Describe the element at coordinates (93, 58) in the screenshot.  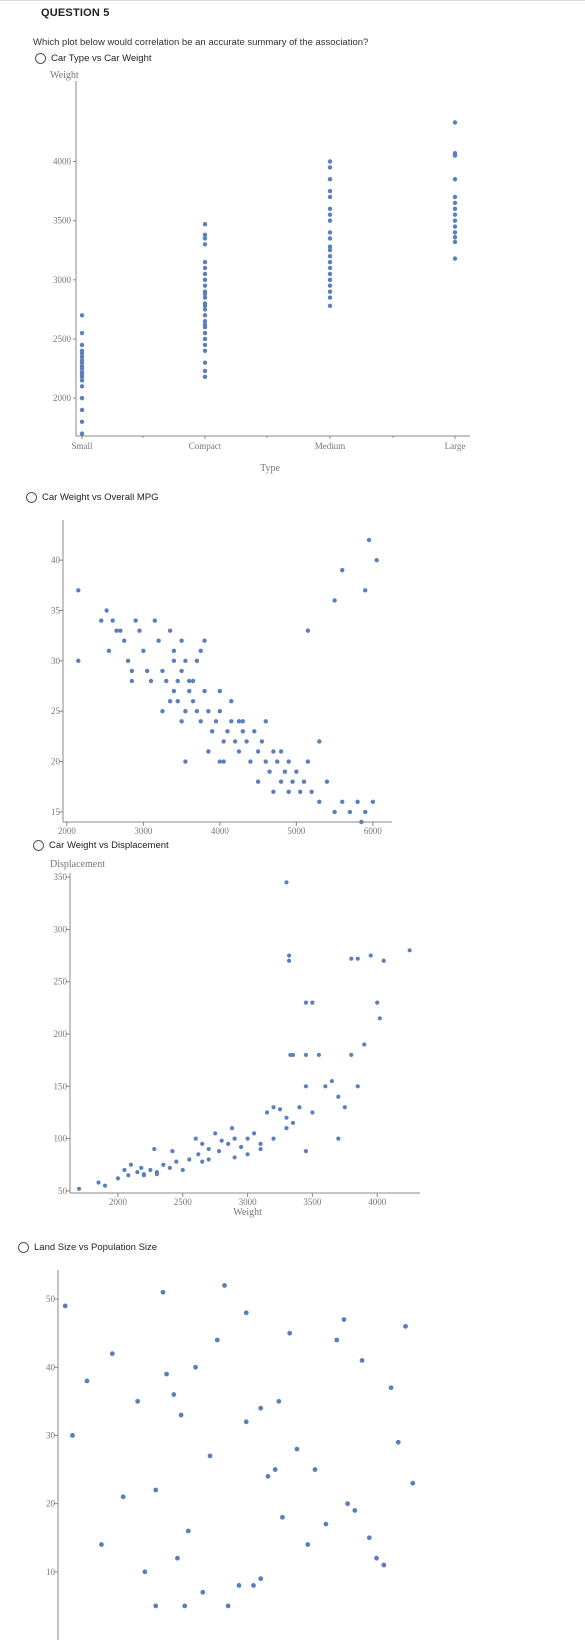
I see `option-car-type-vs-weight: Car Type vs Car Weight` at that location.